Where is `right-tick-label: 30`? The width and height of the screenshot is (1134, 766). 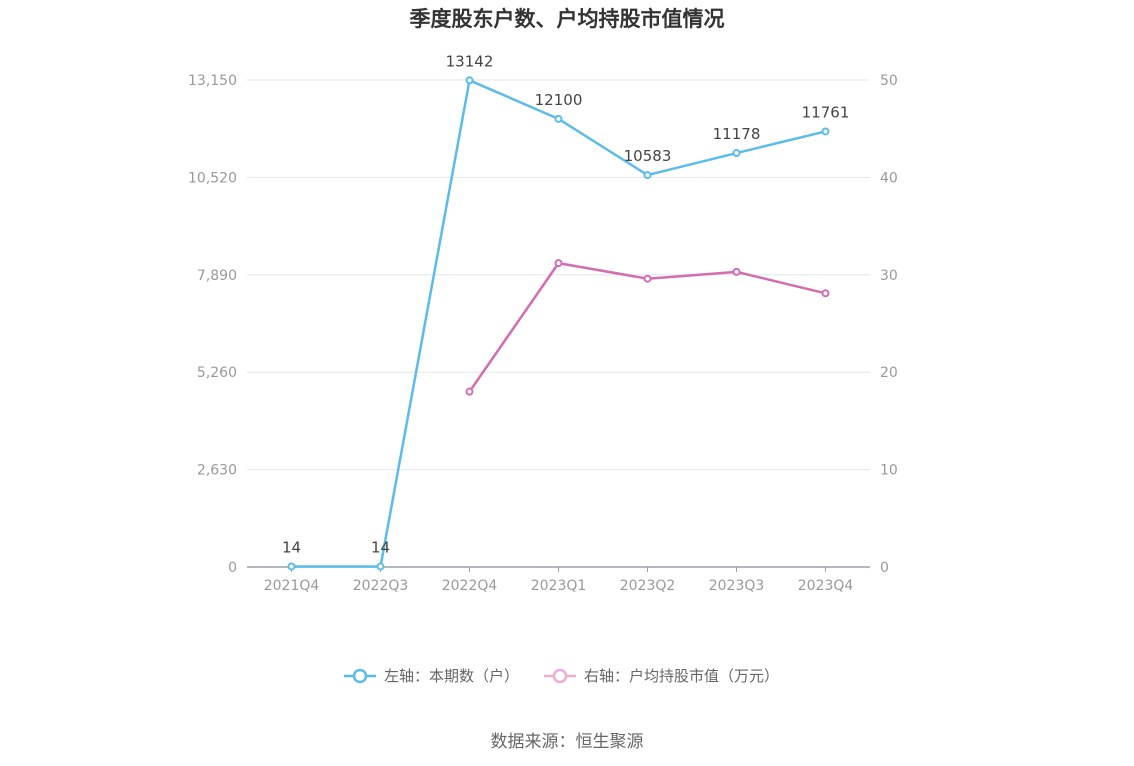 right-tick-label: 30 is located at coordinates (889, 276).